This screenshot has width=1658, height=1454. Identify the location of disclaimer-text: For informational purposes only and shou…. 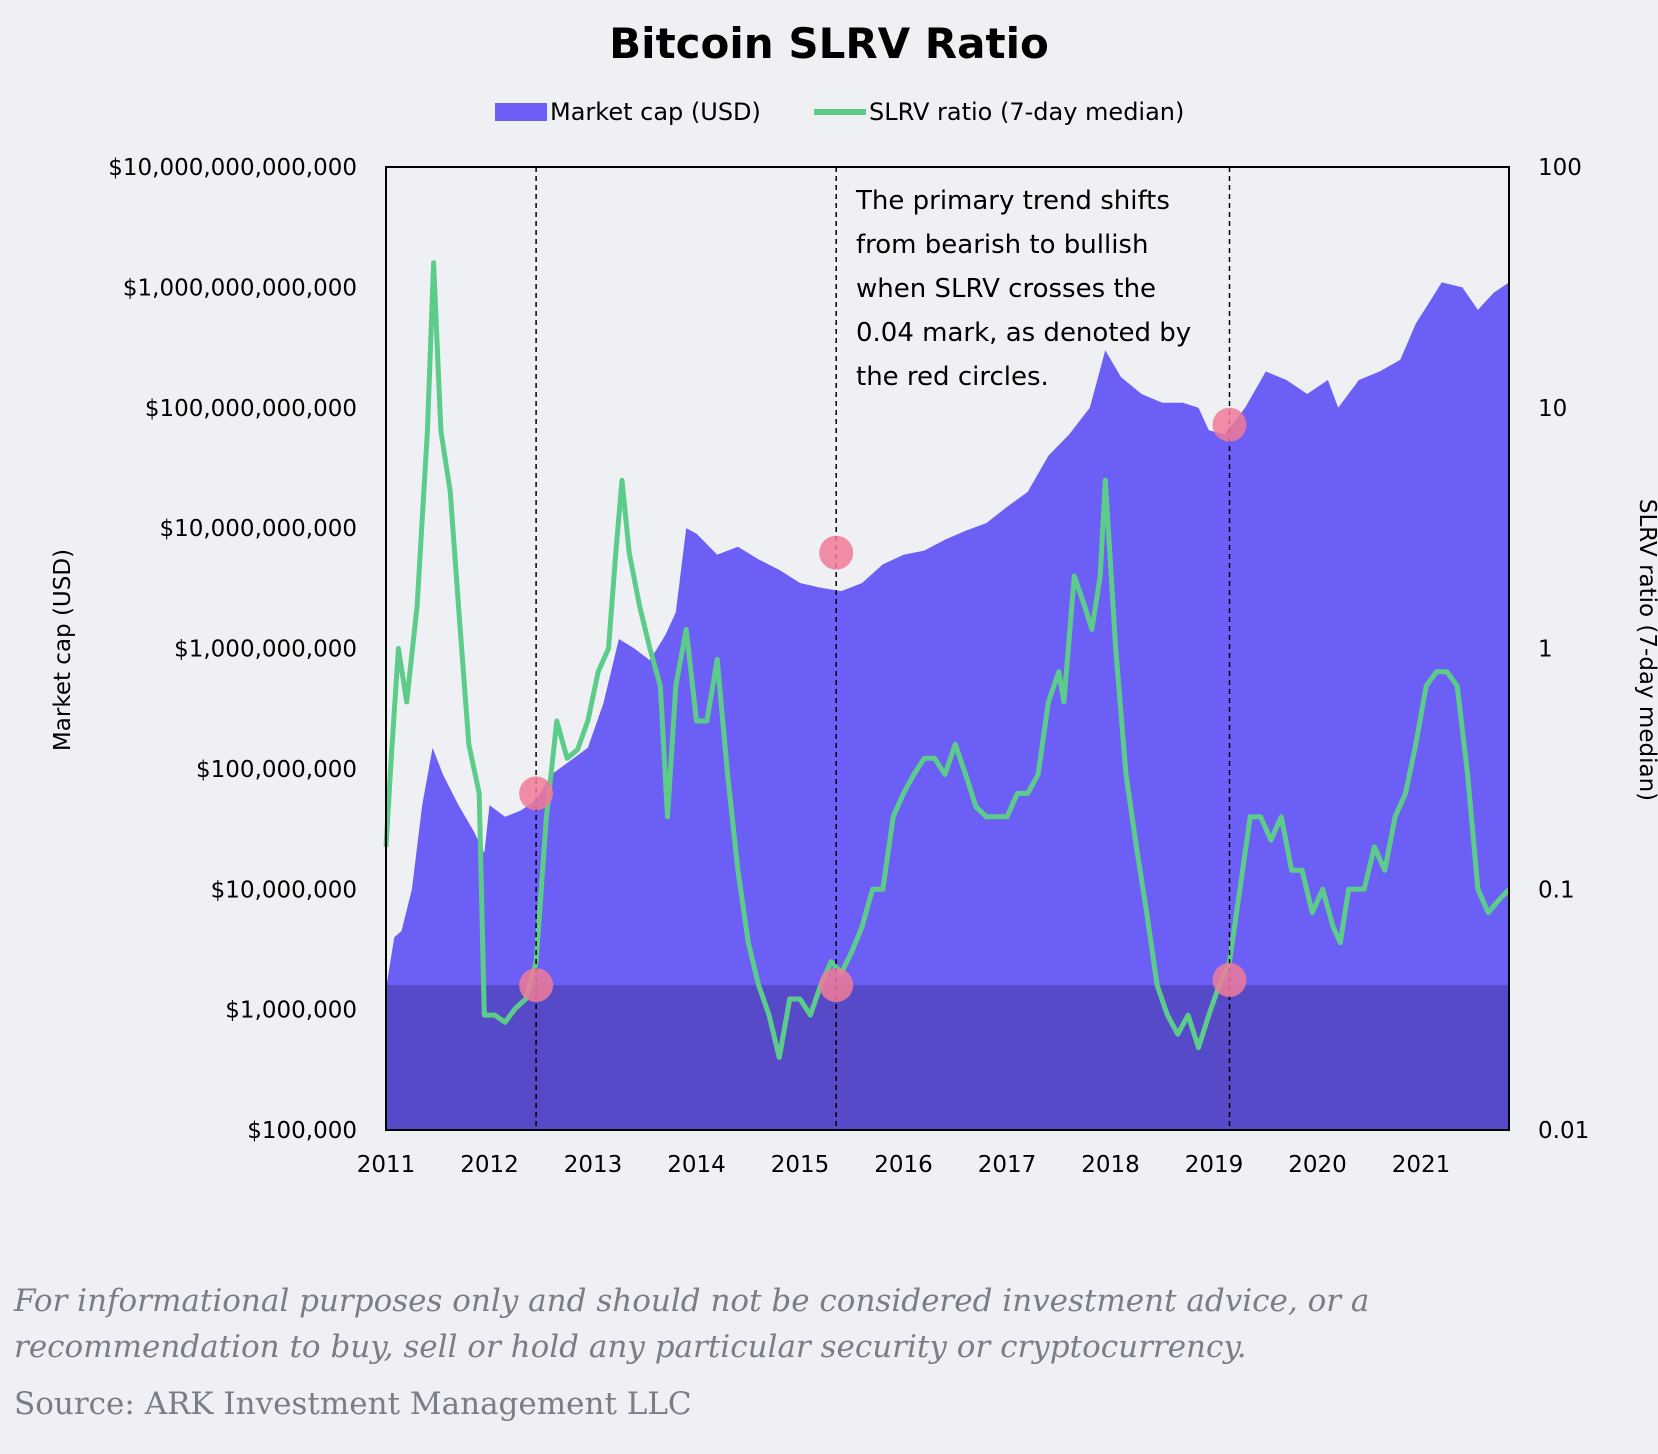
(692, 1324).